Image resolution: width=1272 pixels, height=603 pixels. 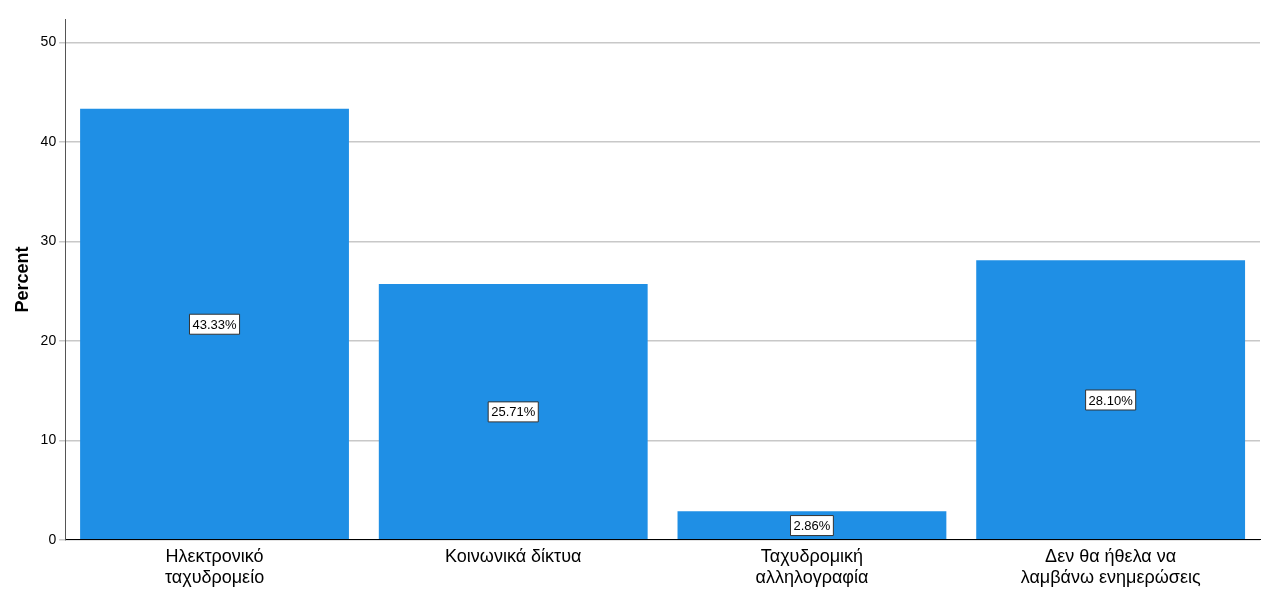 I want to click on y-tick-label: 40, so click(x=48, y=140).